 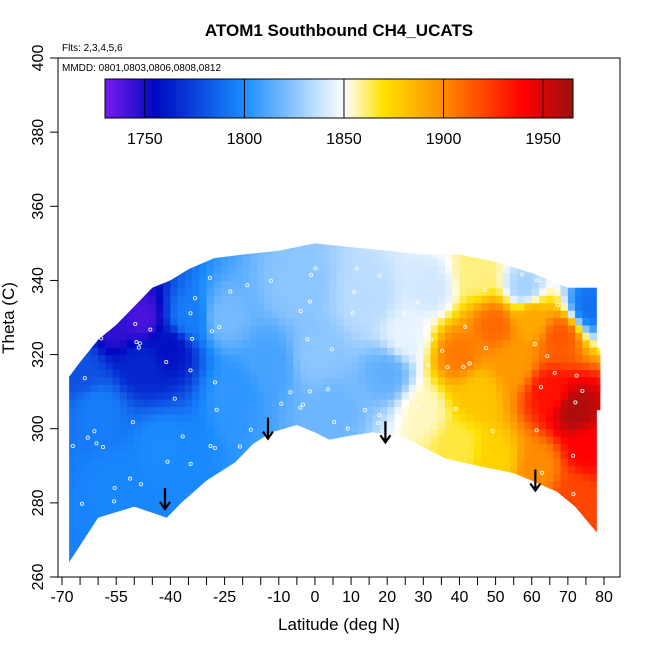 I want to click on x-tick-label: 50, so click(x=496, y=597).